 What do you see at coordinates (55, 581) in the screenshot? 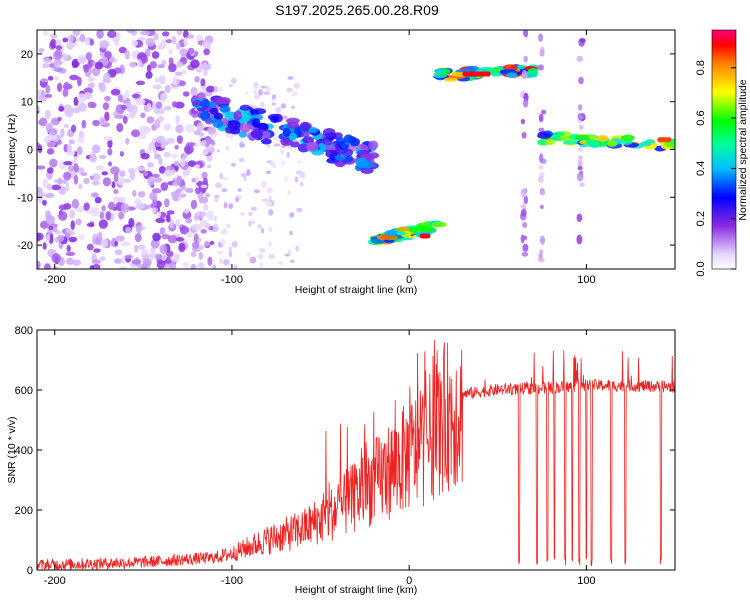
I see `x-tick-label--200: -200` at bounding box center [55, 581].